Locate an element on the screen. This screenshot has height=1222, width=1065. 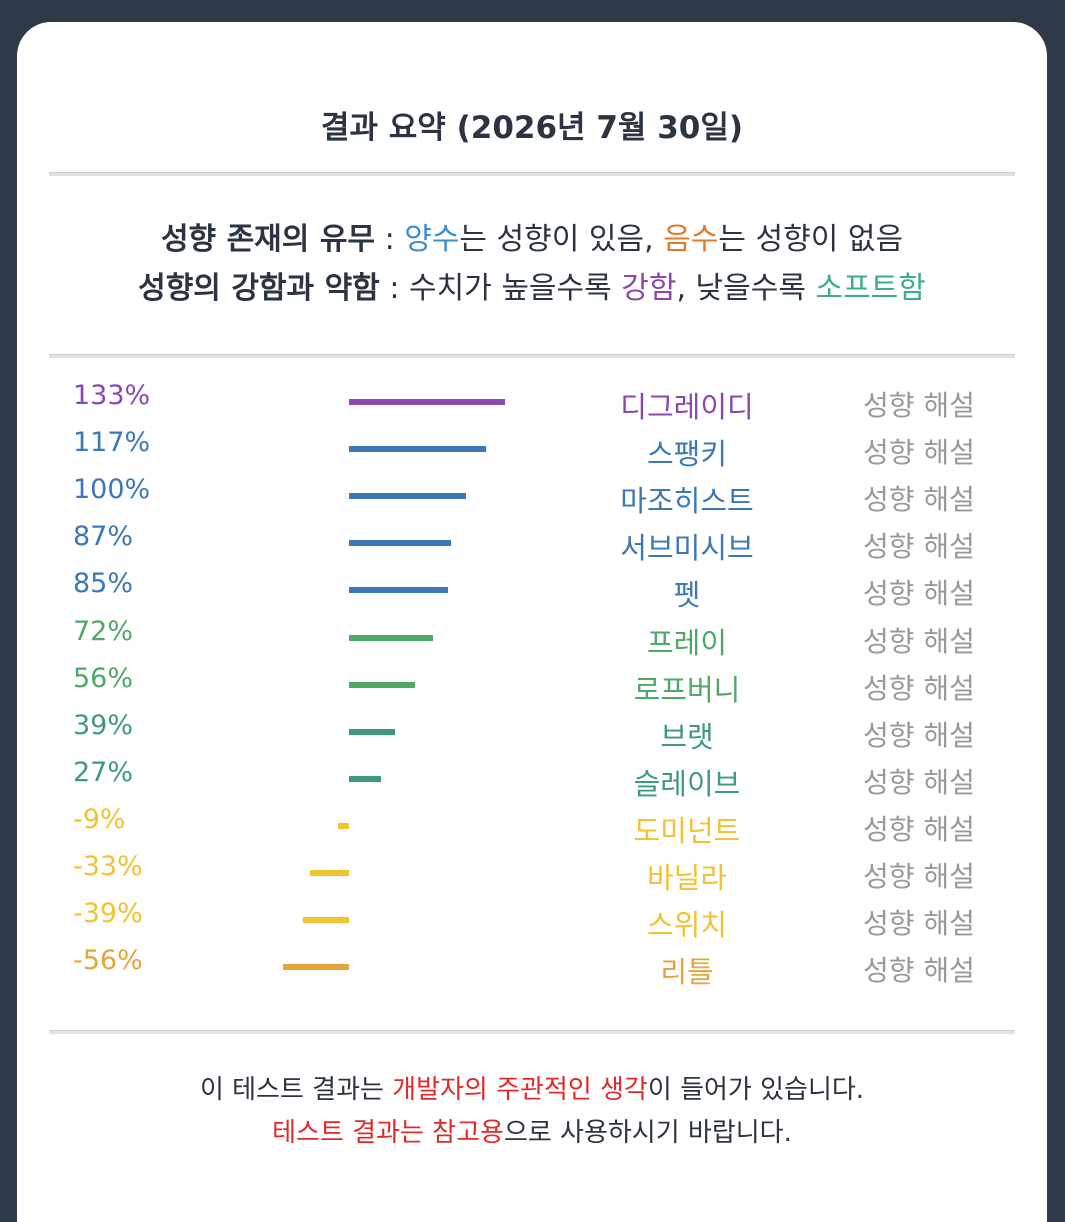
trait-percent: 39% is located at coordinates (103, 725).